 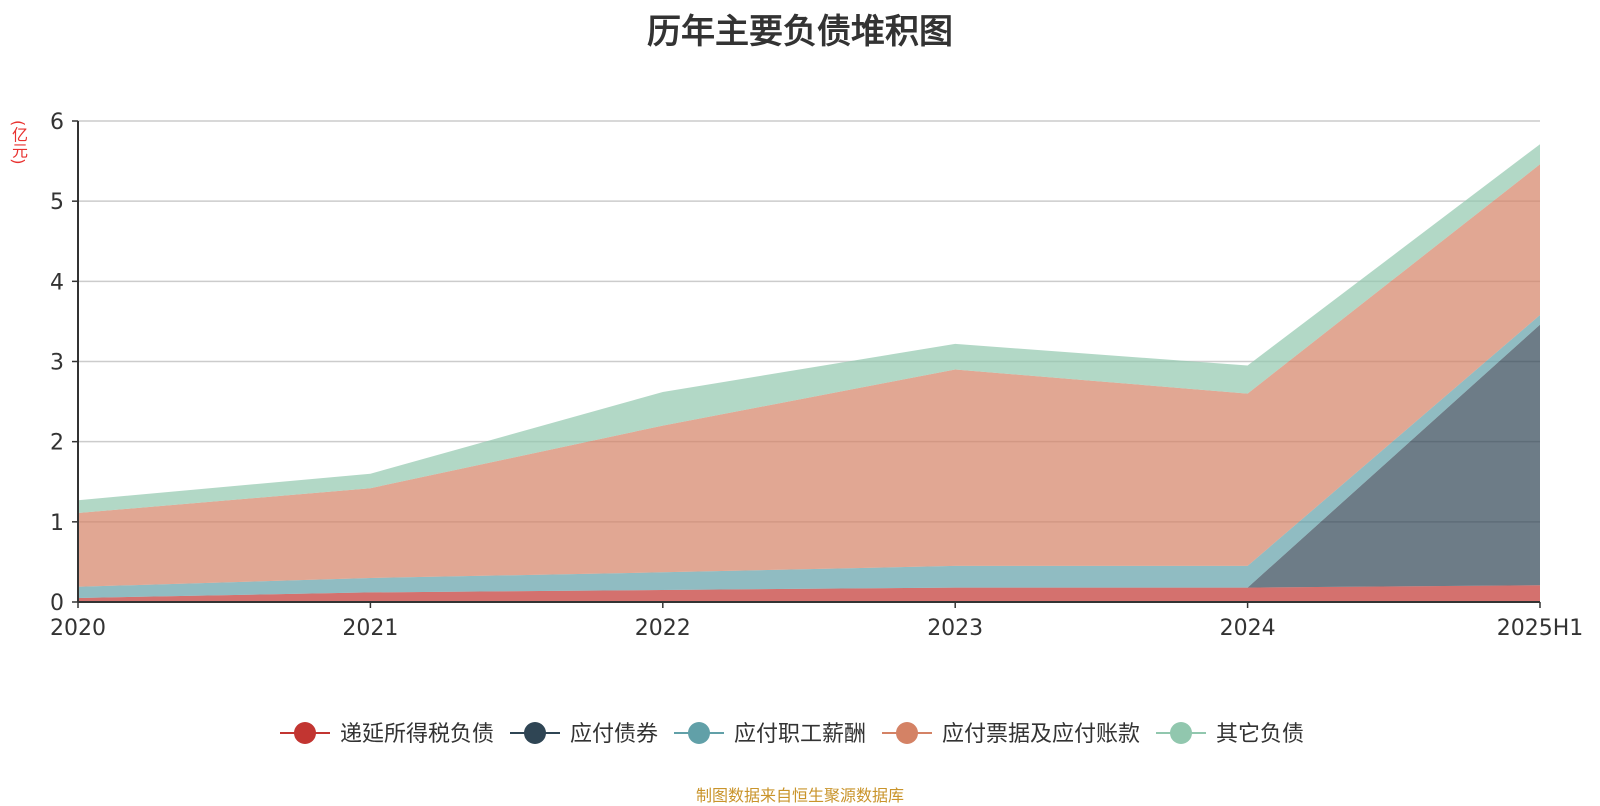 What do you see at coordinates (57, 363) in the screenshot?
I see `y-tick-label: 3` at bounding box center [57, 363].